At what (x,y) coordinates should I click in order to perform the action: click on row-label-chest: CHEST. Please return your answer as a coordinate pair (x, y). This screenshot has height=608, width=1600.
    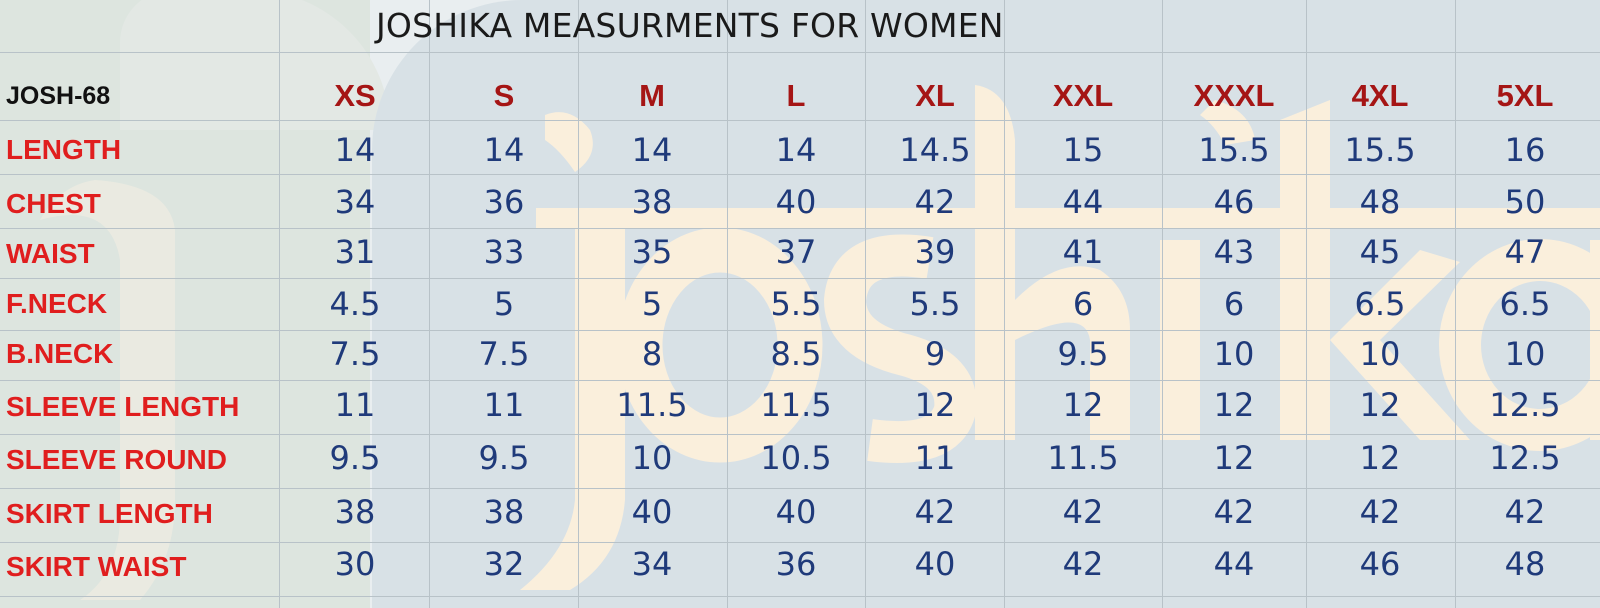
    Looking at the image, I should click on (53, 203).